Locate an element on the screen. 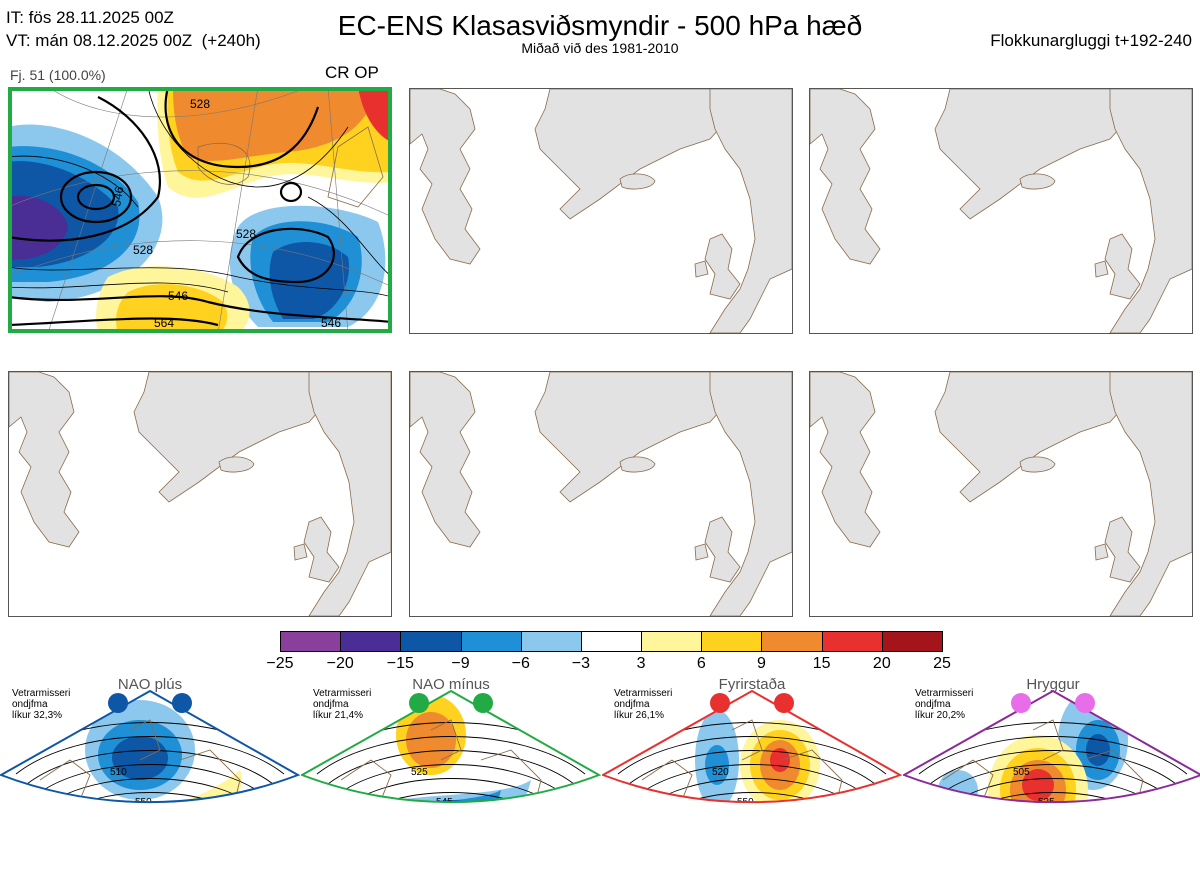 The width and height of the screenshot is (1200, 876). regime-probability: Vetrarmisseri ondjfma líkur 20,2% is located at coordinates (944, 704).